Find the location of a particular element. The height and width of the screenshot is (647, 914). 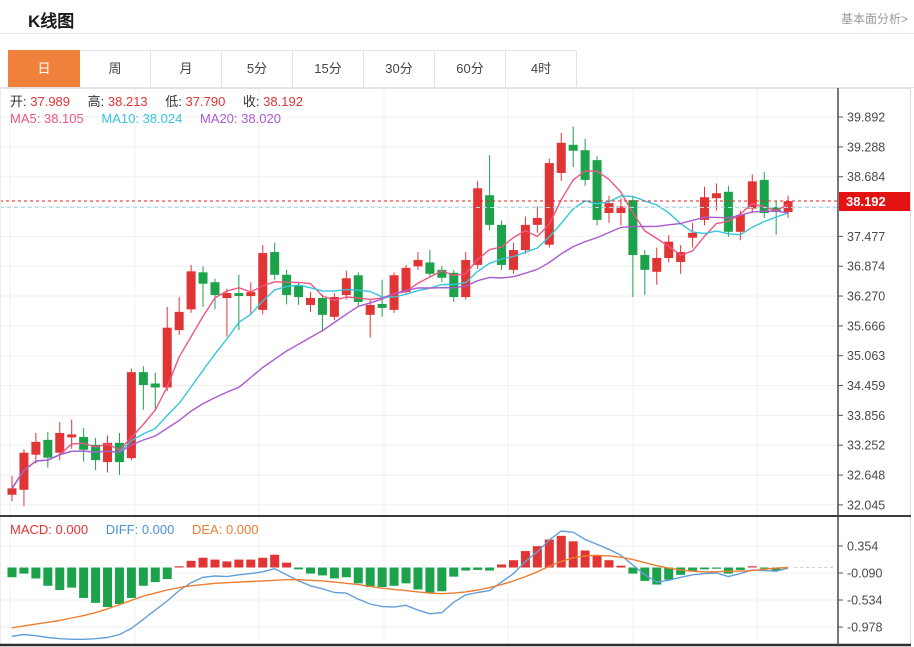

price-axis-label: 39.288 is located at coordinates (866, 147).